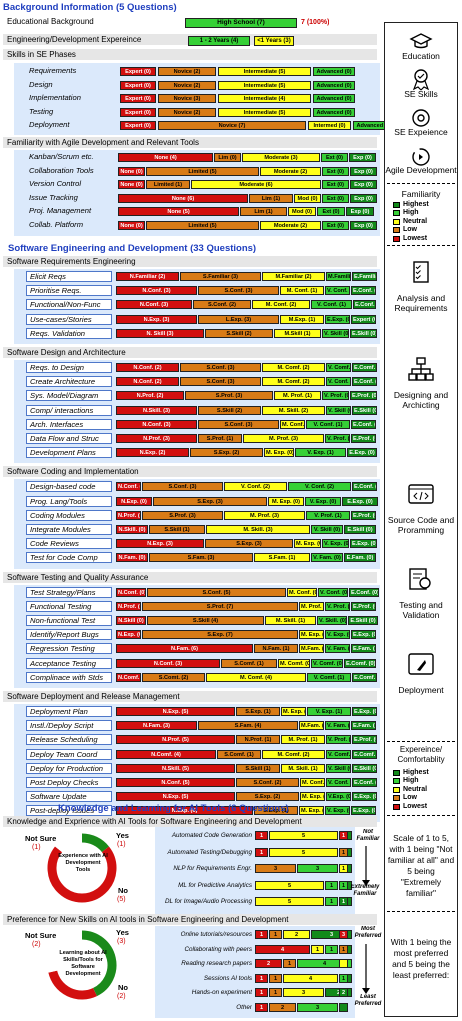  I want to click on scale-label: NLP for Requirements Engr., so click(212, 868).